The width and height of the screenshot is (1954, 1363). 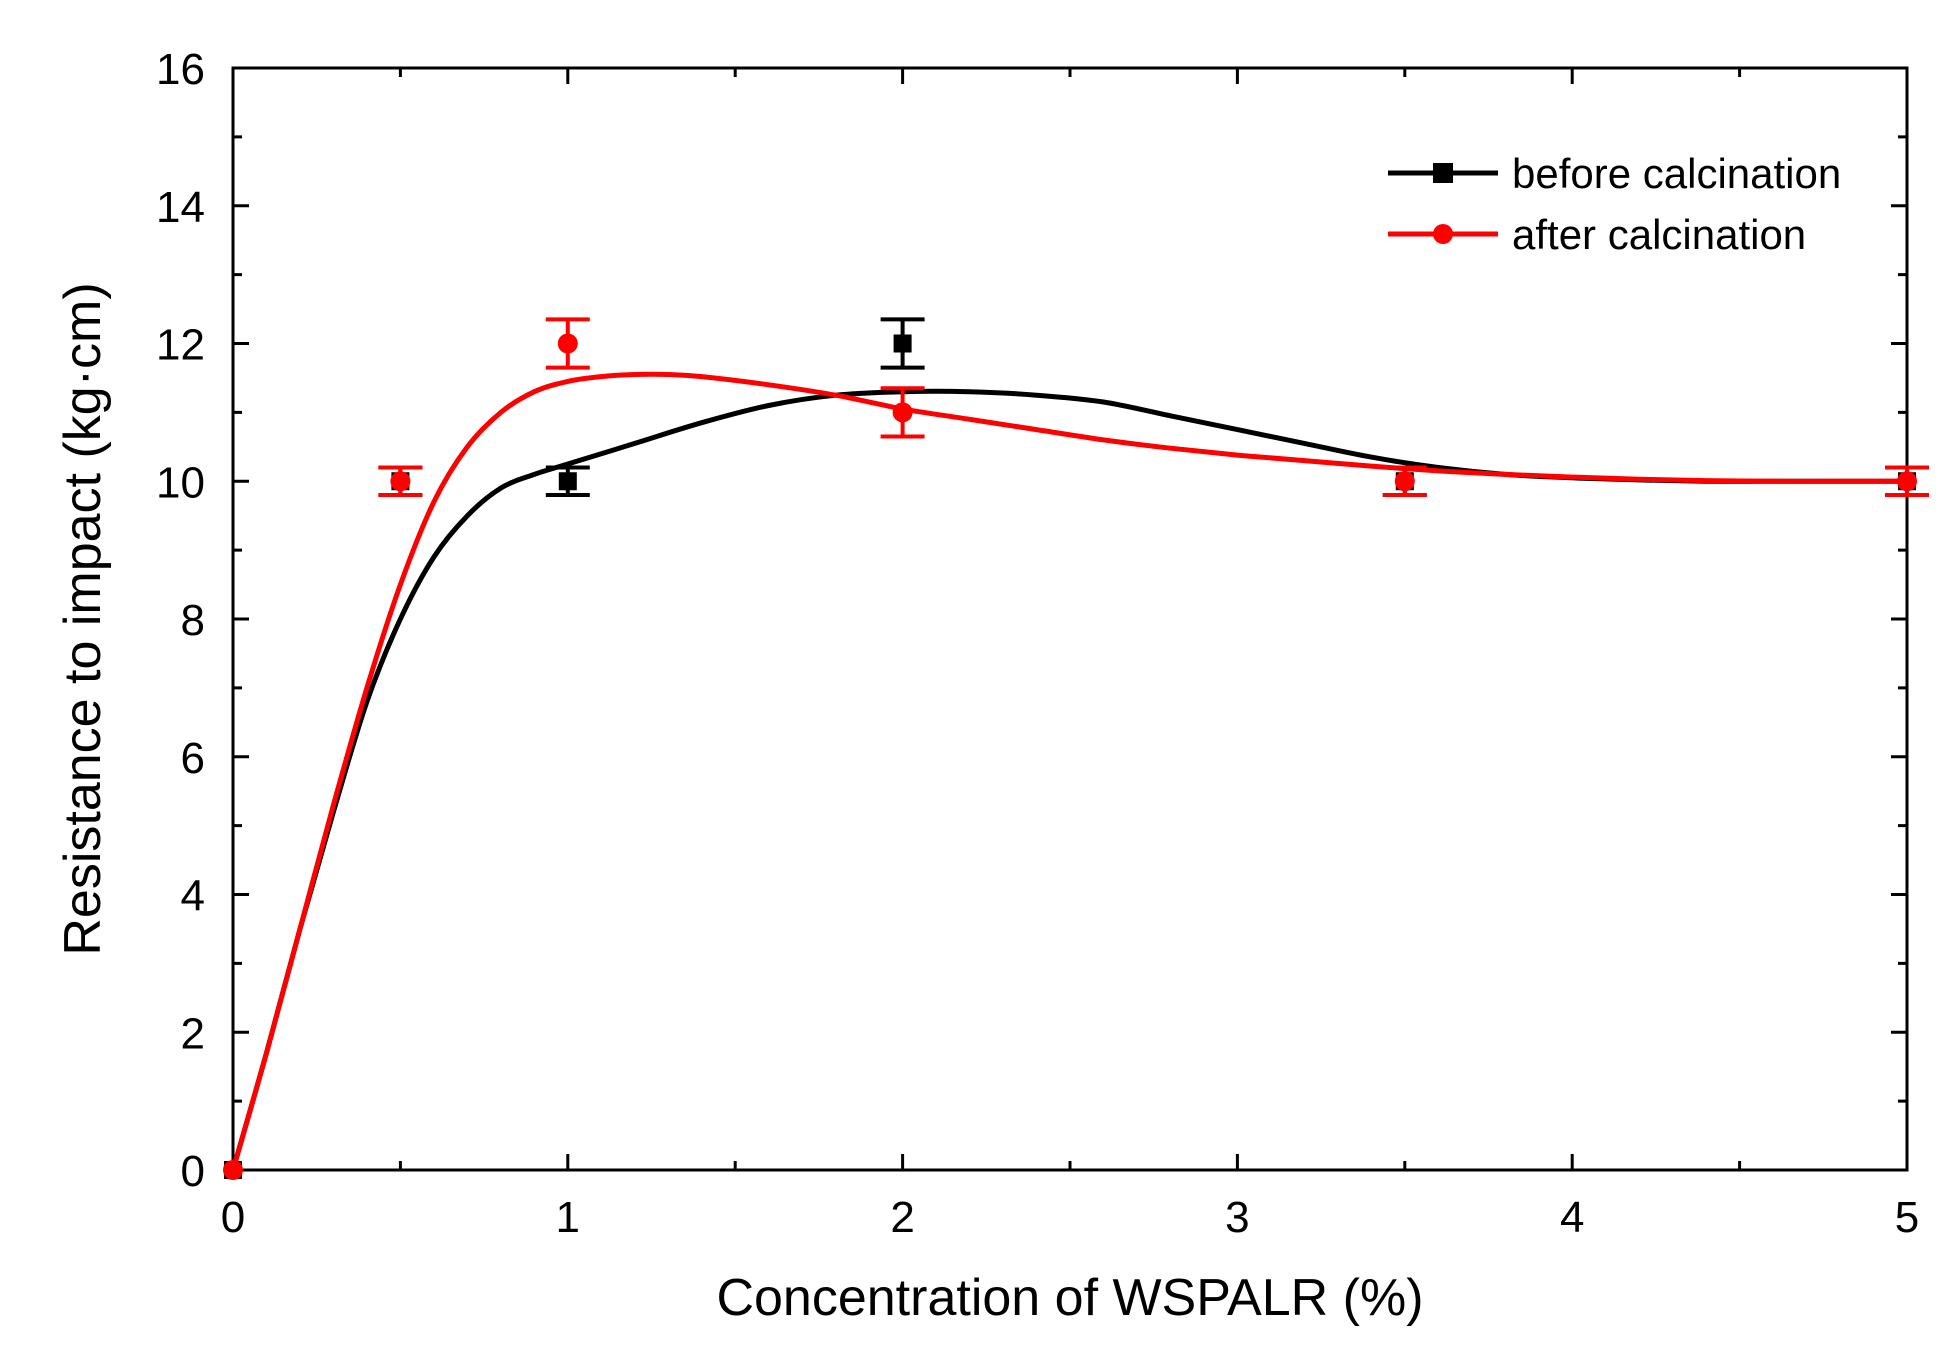 I want to click on y-tick-label: 8, so click(x=193, y=620).